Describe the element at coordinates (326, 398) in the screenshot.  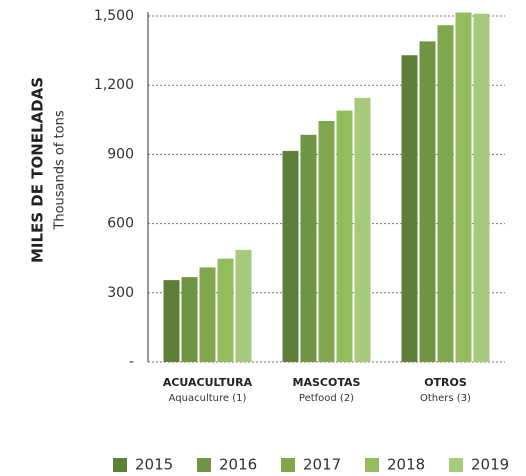
I see `x-tick-sublabel: Petfood (2)` at that location.